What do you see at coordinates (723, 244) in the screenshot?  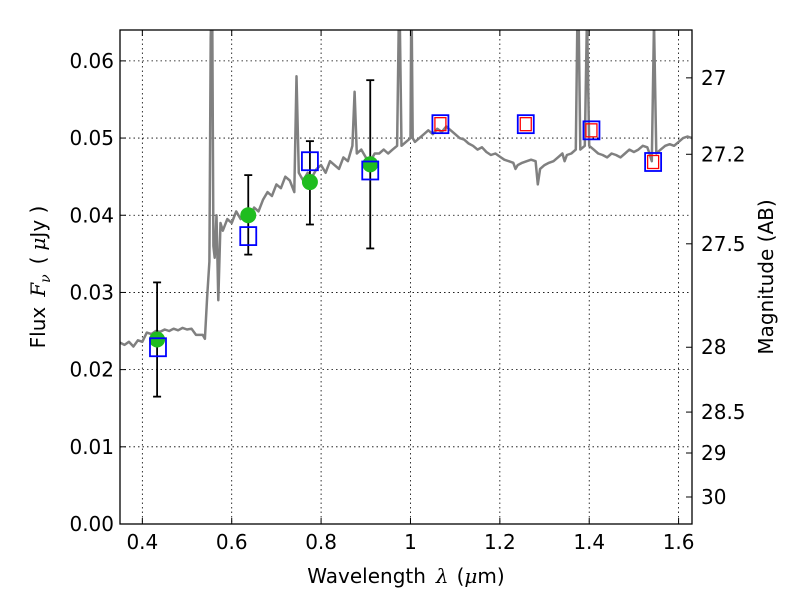 I see `y2-tick-label: 27.5` at bounding box center [723, 244].